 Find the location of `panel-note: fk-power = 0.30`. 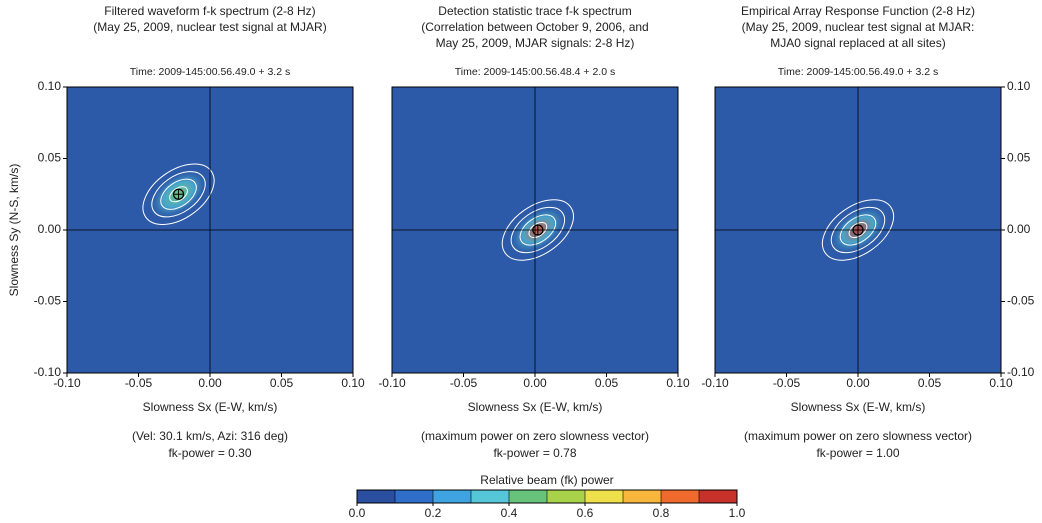

panel-note: fk-power = 0.30 is located at coordinates (209, 453).